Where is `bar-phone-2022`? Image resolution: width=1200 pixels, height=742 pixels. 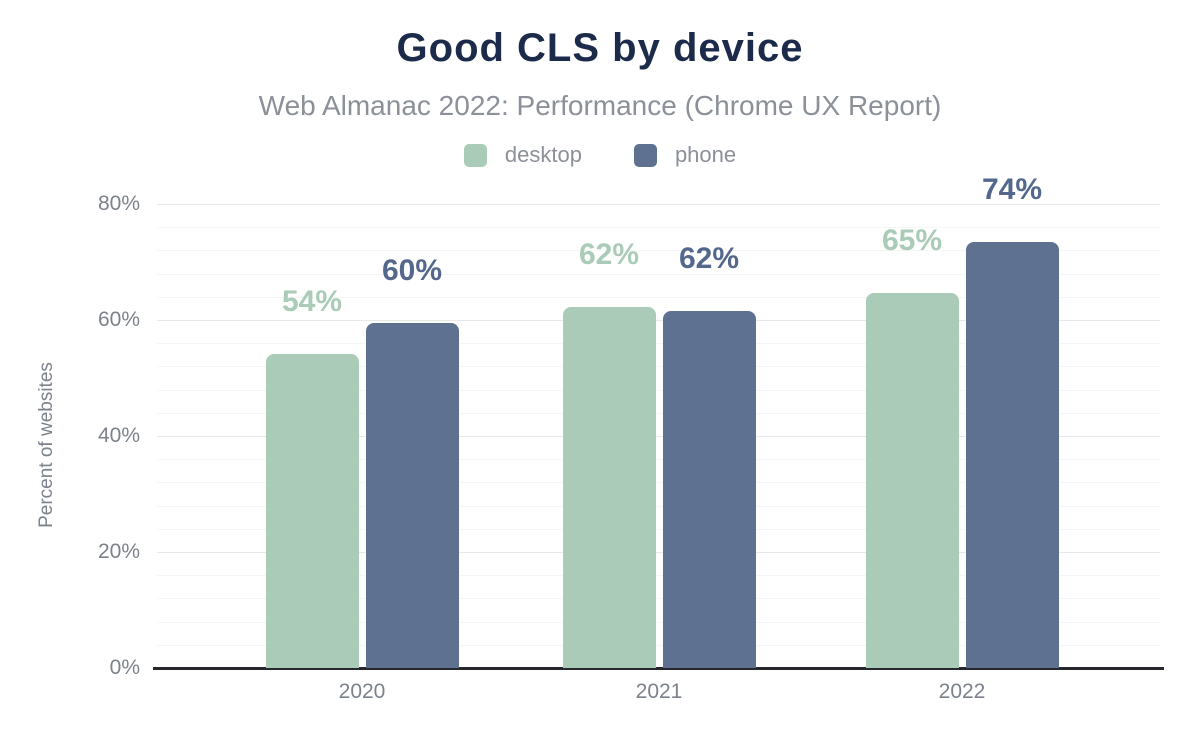
bar-phone-2022 is located at coordinates (1012, 454).